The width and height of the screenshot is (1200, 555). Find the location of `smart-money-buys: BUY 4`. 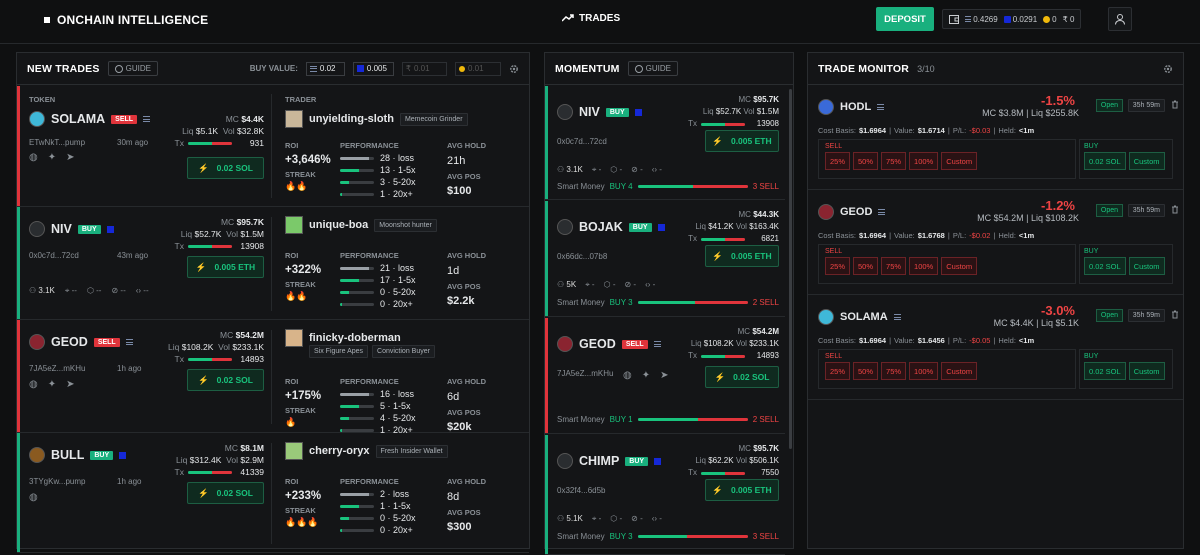

smart-money-buys: BUY 4 is located at coordinates (621, 186).